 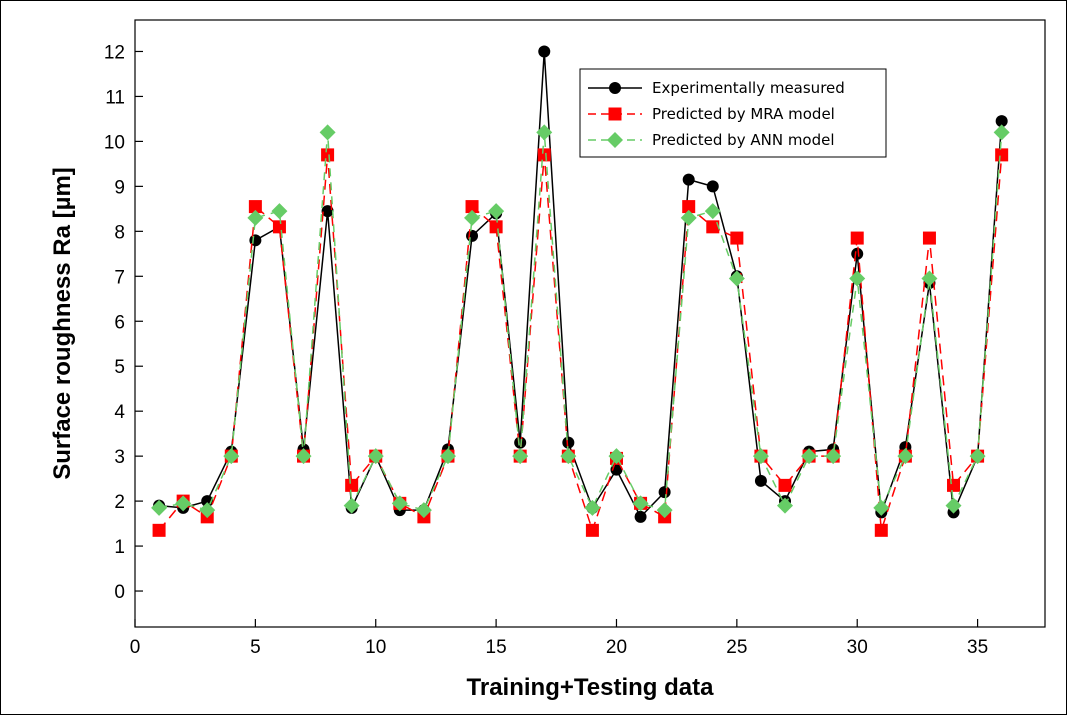 What do you see at coordinates (977, 647) in the screenshot?
I see `x-tick-label: 35` at bounding box center [977, 647].